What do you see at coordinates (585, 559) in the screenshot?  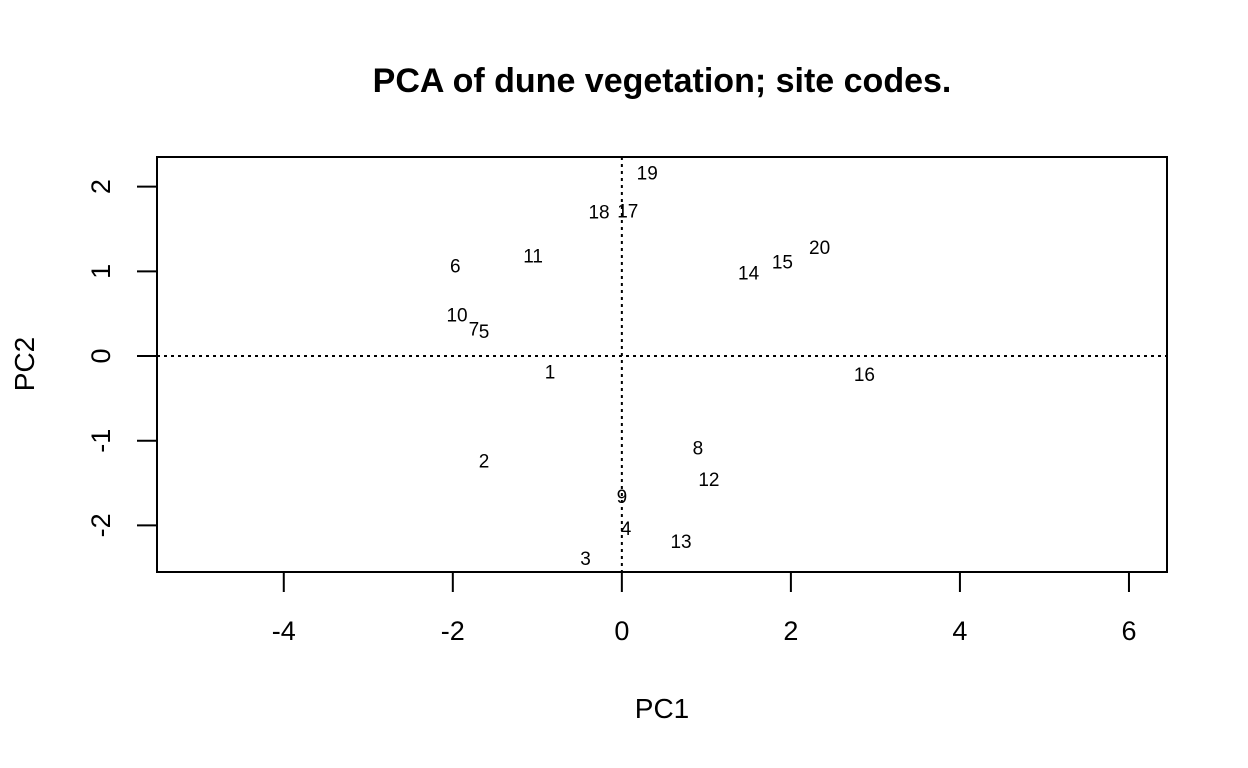 I see `site-label-3: 3` at bounding box center [585, 559].